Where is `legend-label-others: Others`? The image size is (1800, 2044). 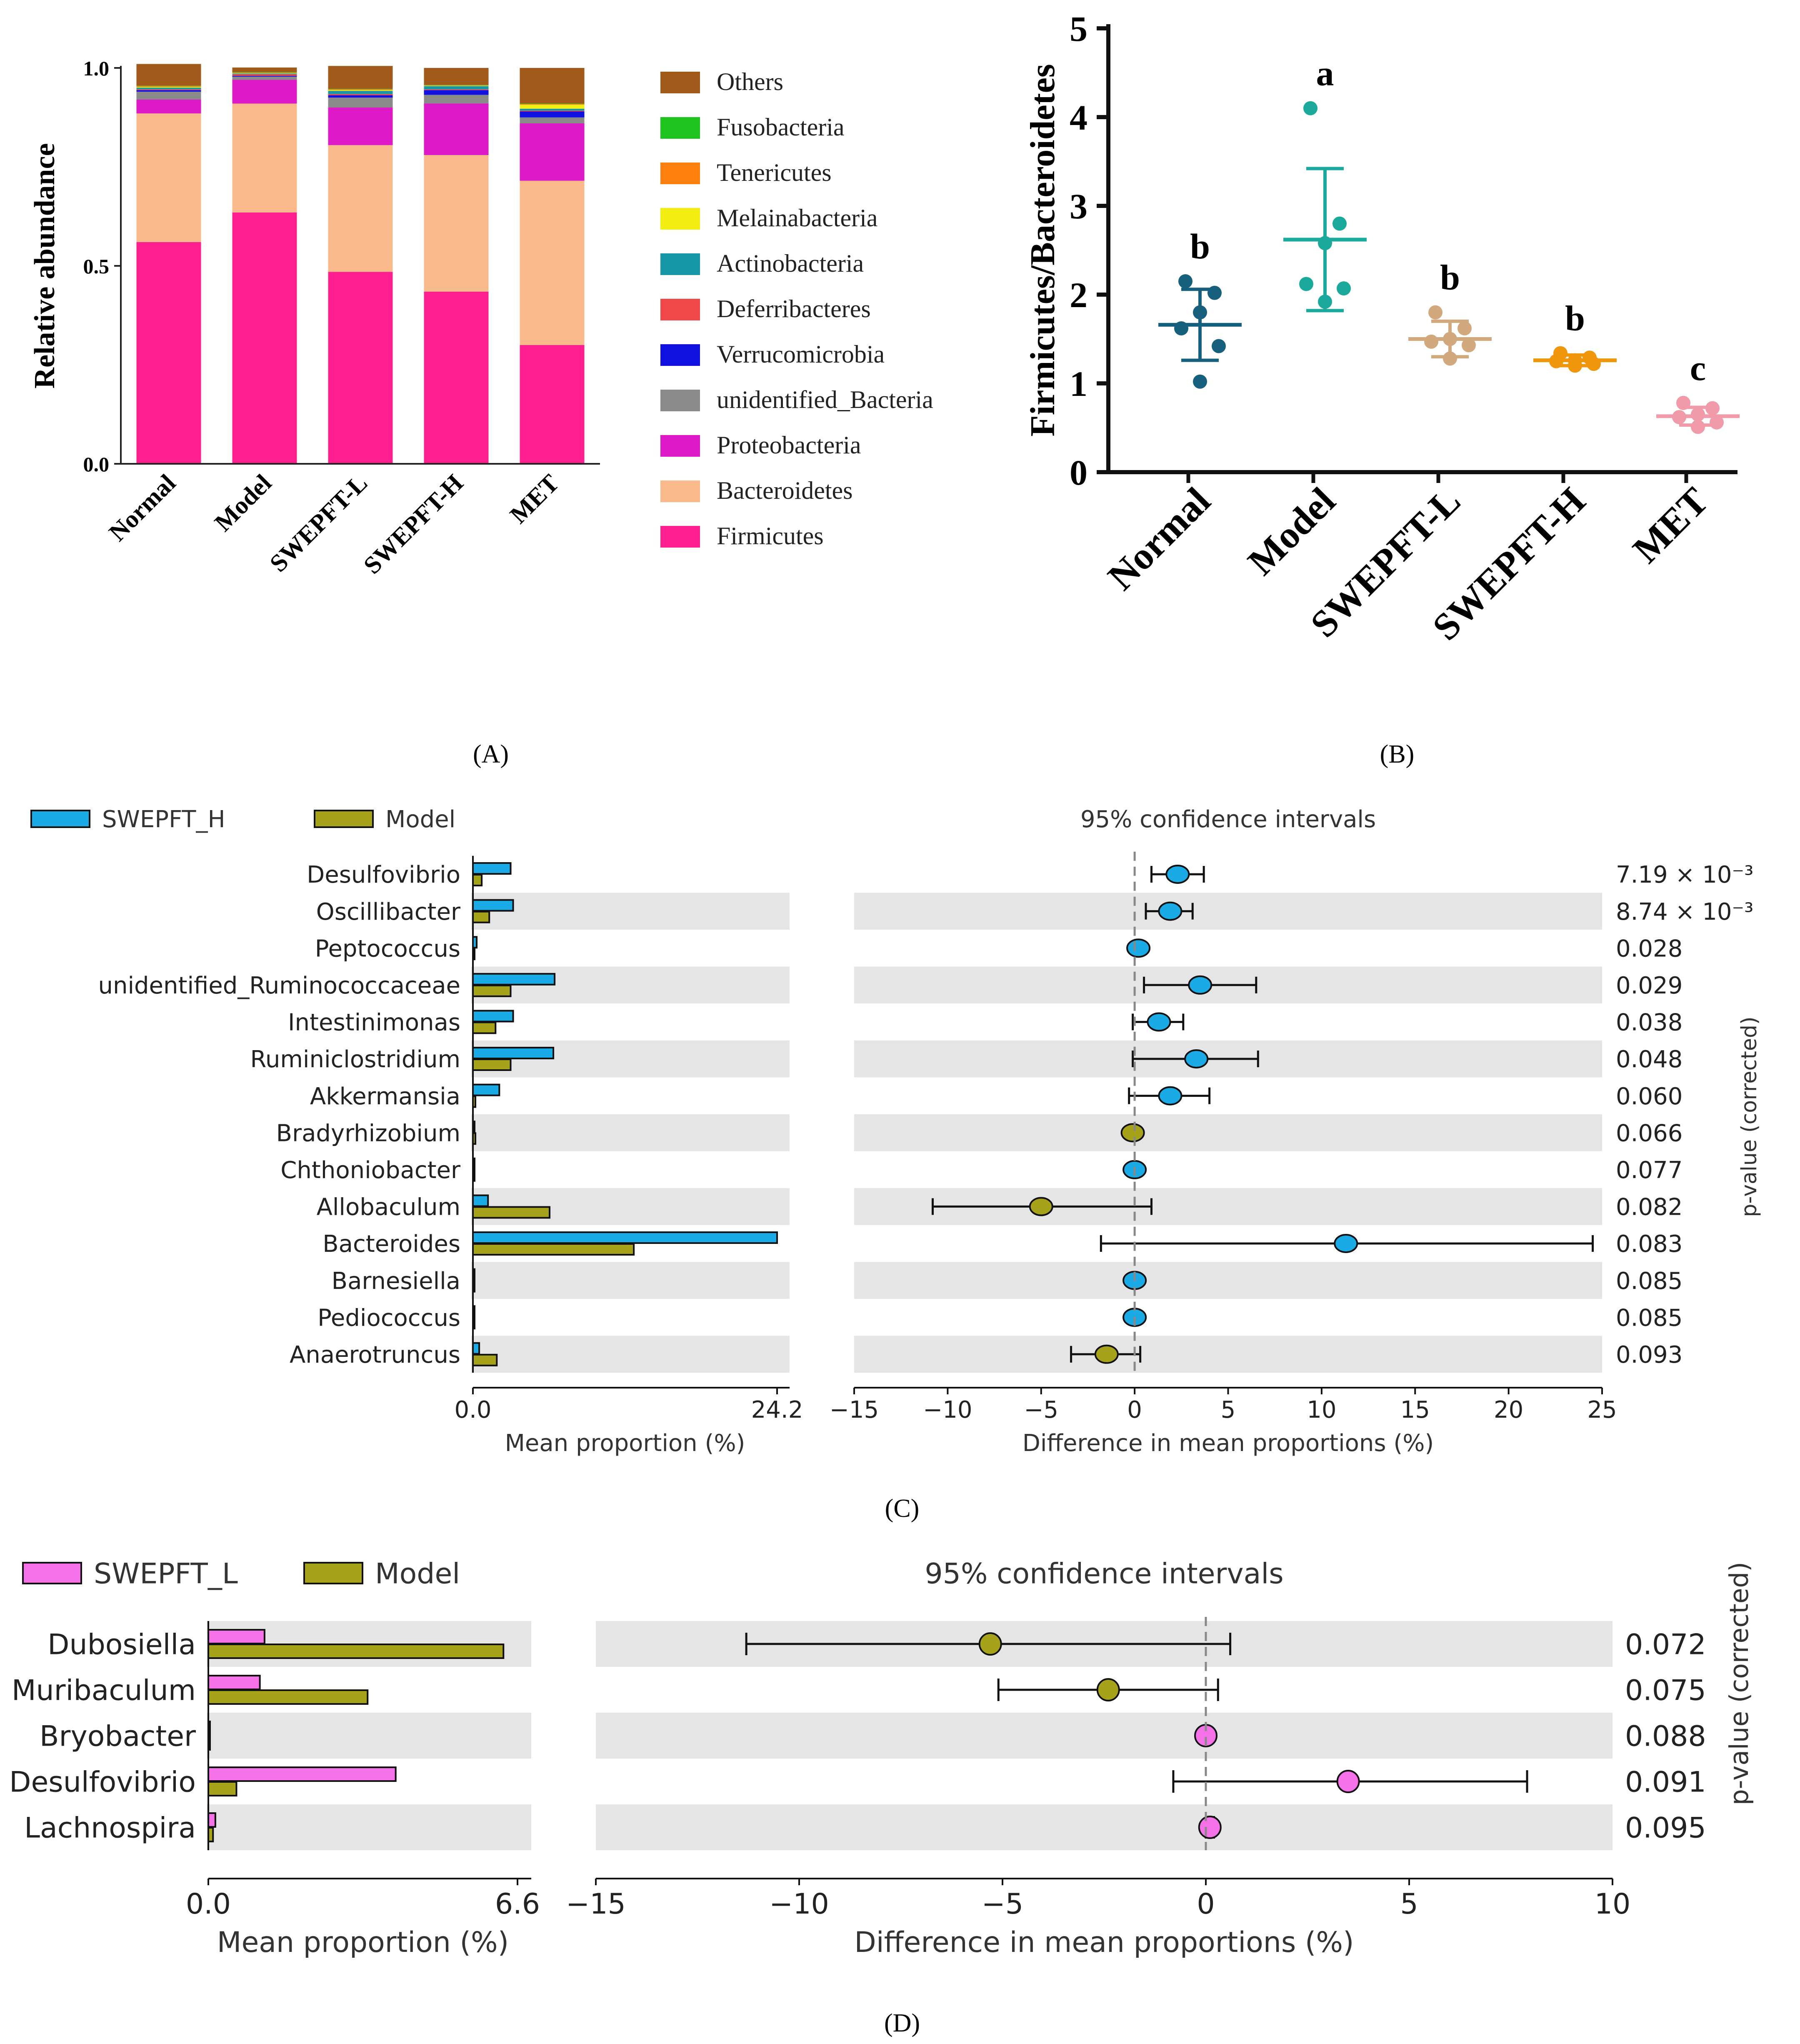 legend-label-others: Others is located at coordinates (750, 81).